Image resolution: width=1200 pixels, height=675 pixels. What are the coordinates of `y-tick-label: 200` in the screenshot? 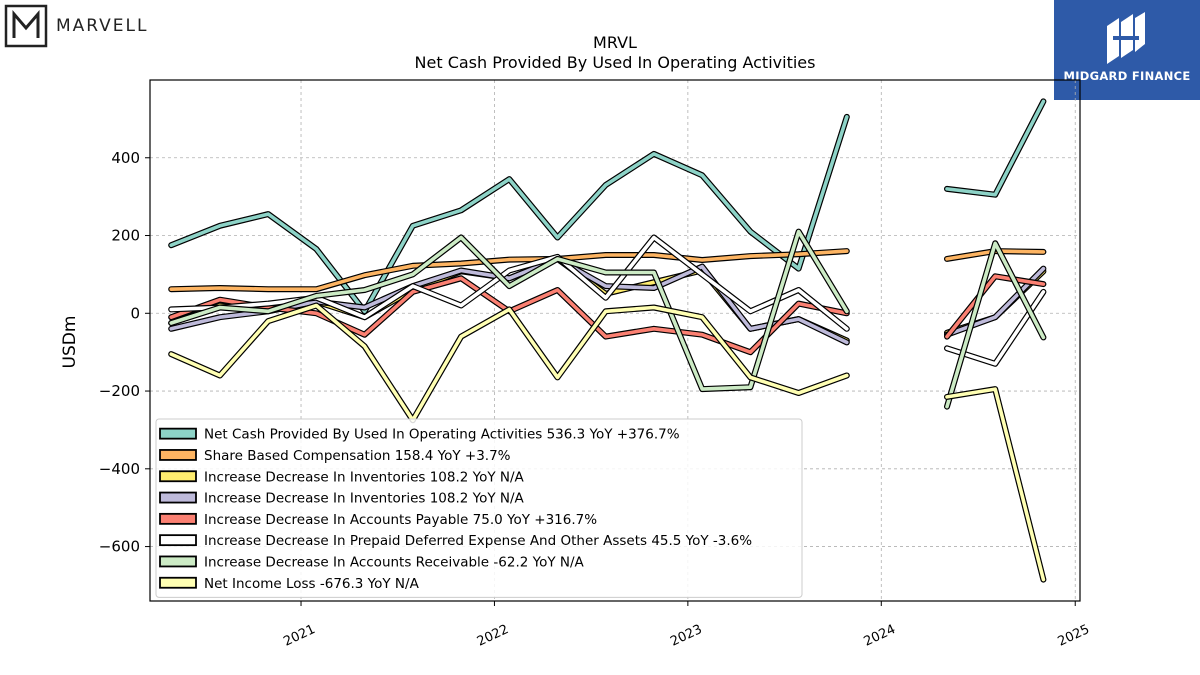 It's located at (125, 236).